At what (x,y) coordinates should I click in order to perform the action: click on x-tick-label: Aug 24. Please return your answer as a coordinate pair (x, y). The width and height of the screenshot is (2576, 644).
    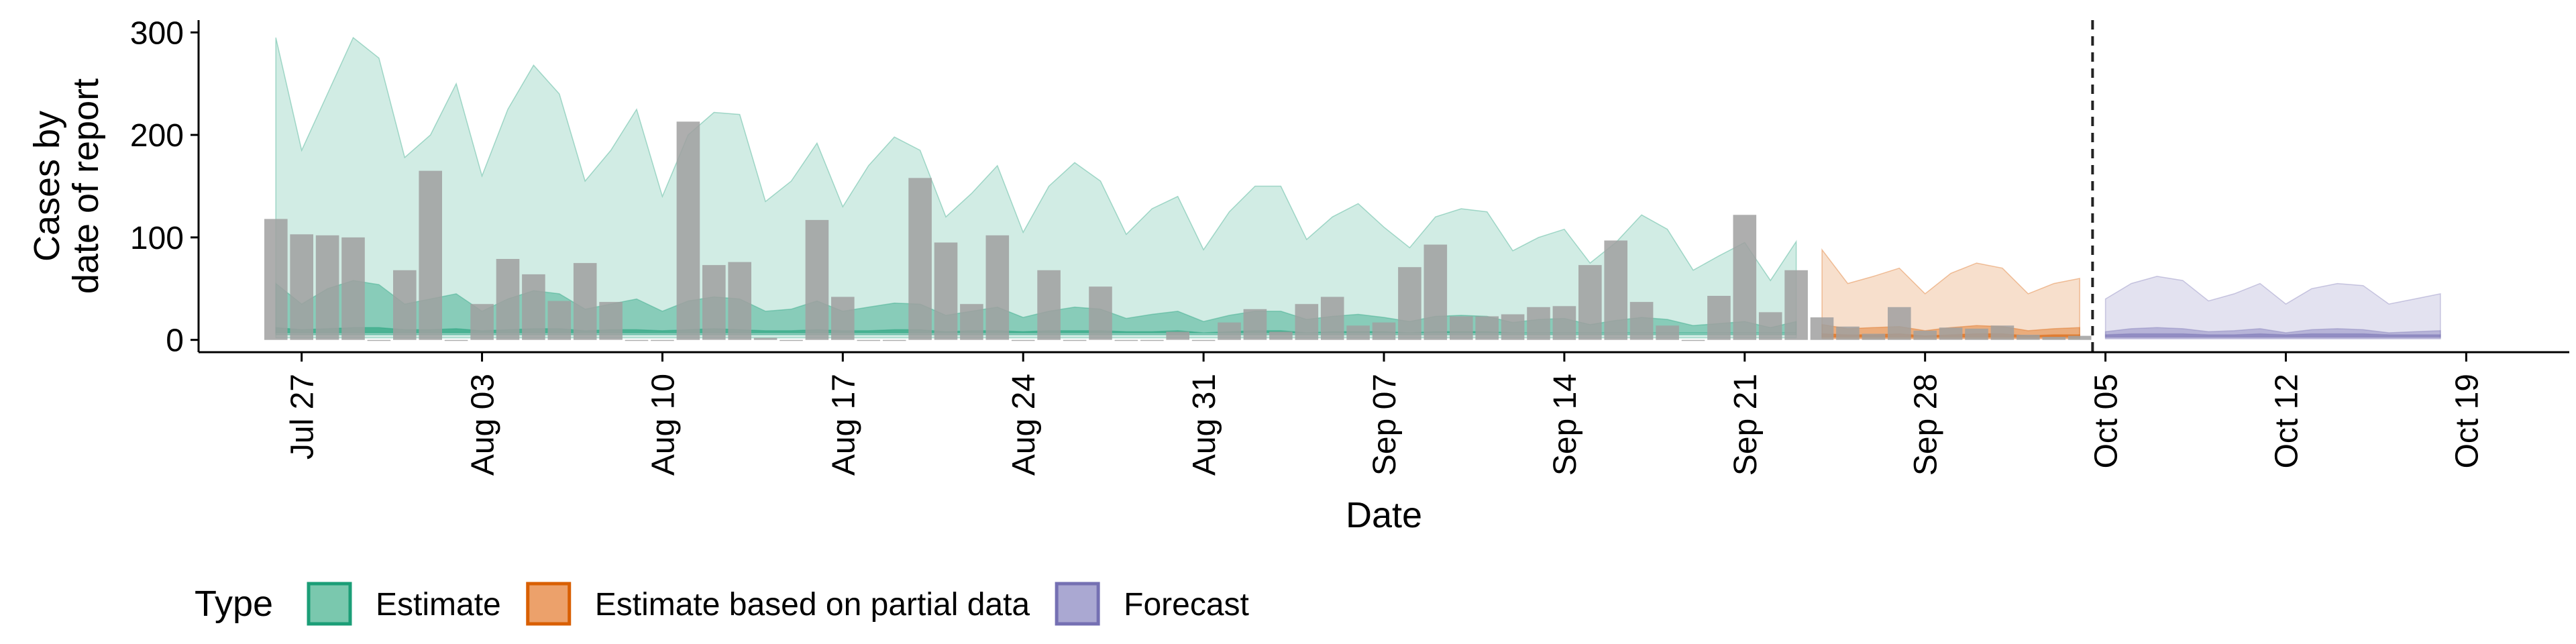
    Looking at the image, I should click on (1024, 425).